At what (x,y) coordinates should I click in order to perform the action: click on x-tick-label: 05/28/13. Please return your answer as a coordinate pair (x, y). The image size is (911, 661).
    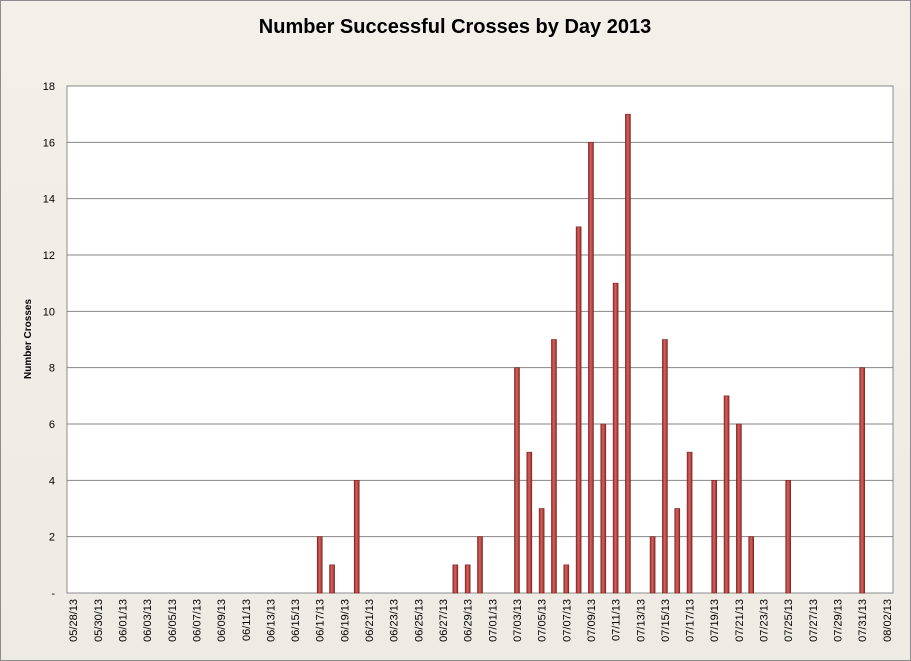
    Looking at the image, I should click on (74, 620).